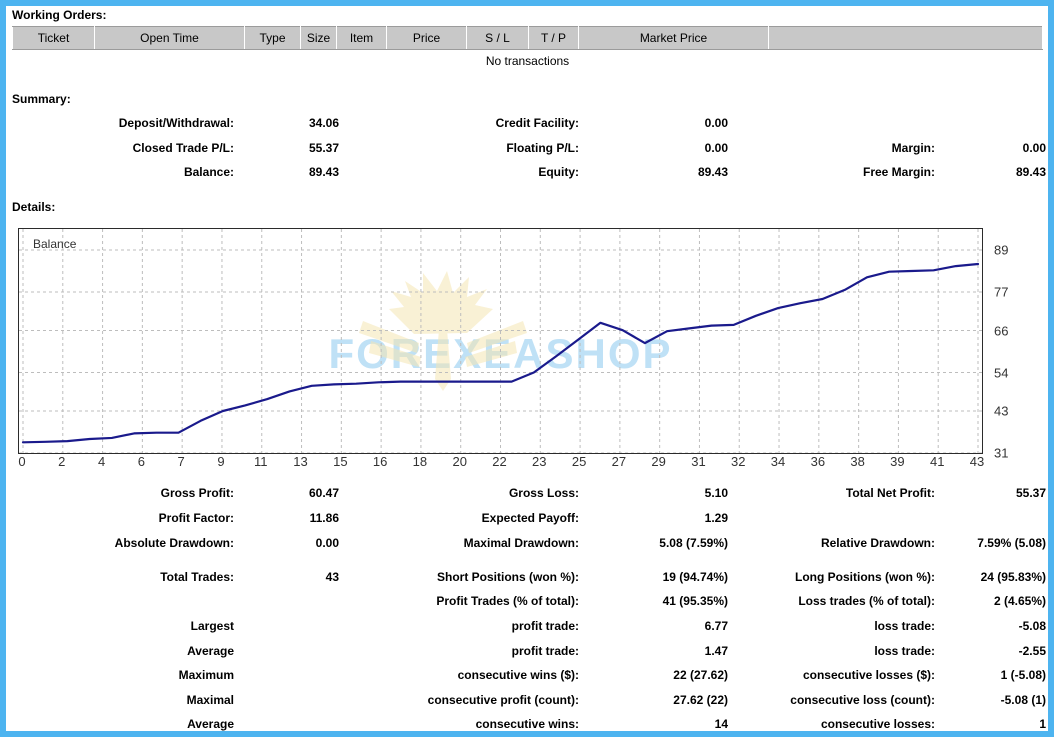 Image resolution: width=1054 pixels, height=737 pixels. Describe the element at coordinates (545, 651) in the screenshot. I see `details-label: profit trade:` at that location.